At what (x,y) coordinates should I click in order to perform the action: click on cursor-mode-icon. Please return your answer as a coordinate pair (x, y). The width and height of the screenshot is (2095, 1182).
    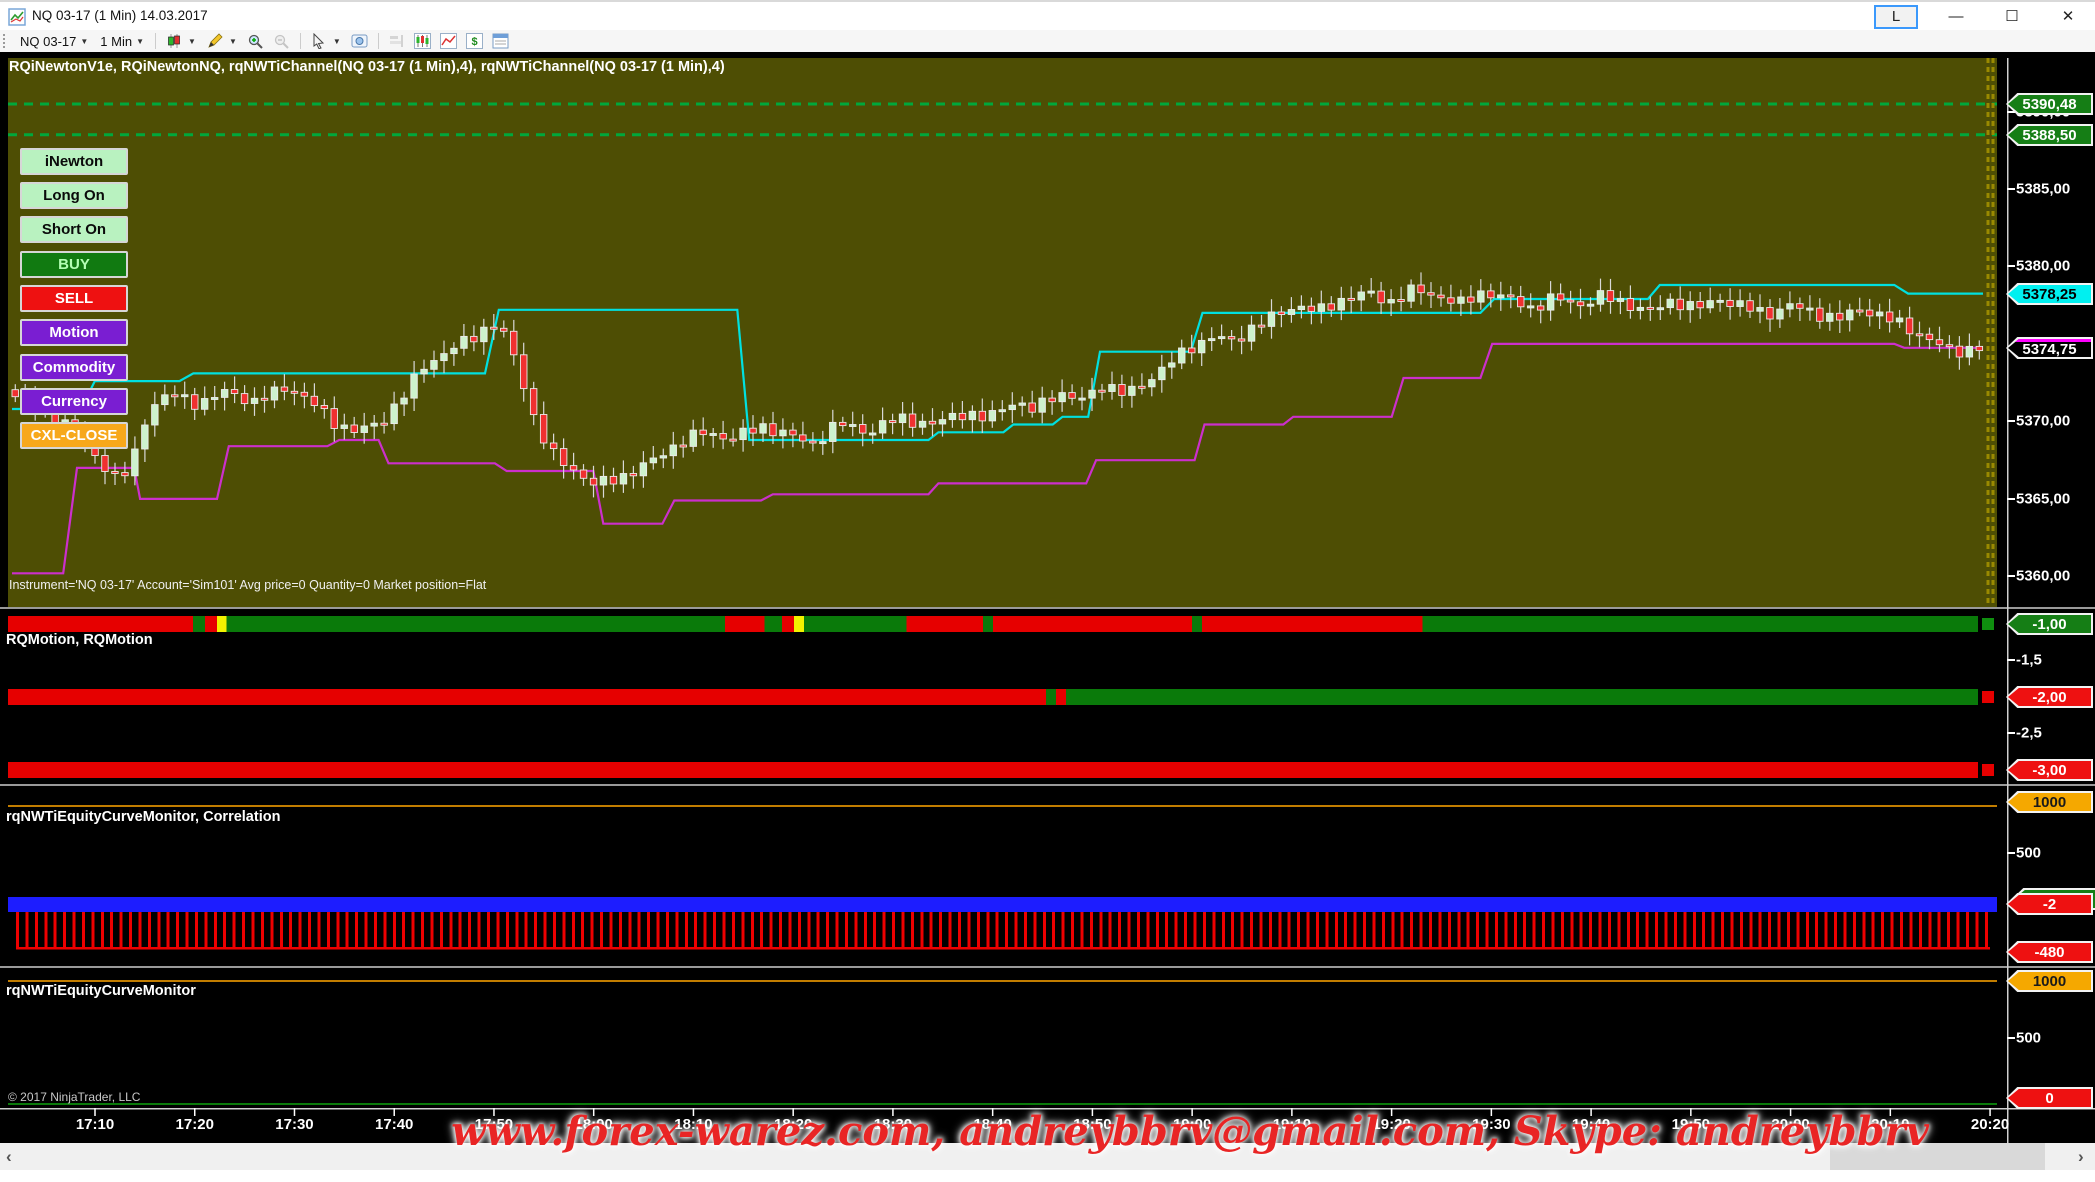
    Looking at the image, I should click on (319, 41).